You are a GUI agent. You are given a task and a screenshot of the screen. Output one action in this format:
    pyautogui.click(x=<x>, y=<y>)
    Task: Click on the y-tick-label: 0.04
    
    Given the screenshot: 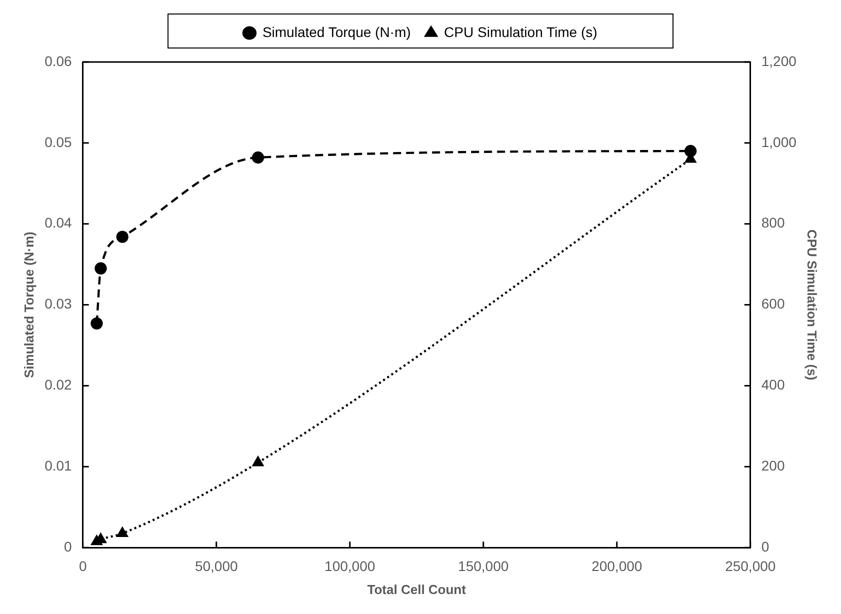 What is the action you would take?
    pyautogui.click(x=58, y=222)
    